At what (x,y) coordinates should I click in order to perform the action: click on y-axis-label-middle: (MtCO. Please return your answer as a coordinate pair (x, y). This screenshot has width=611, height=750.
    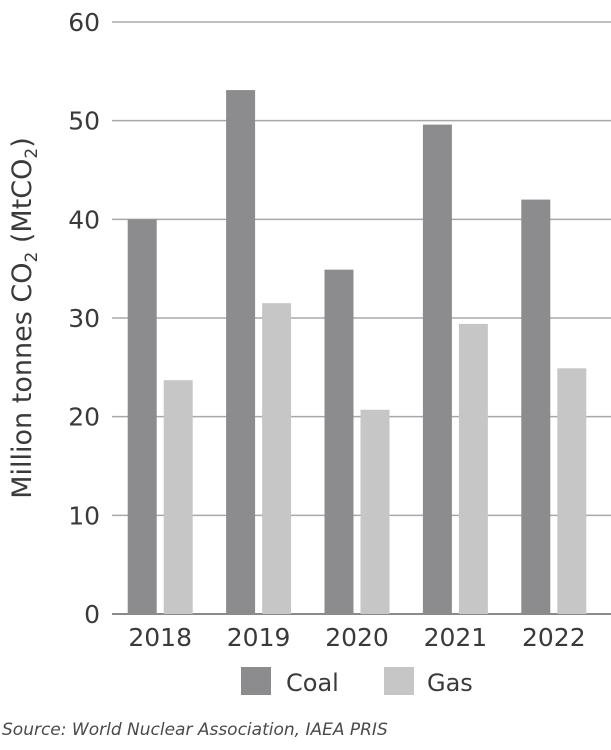
    Looking at the image, I should click on (22, 205).